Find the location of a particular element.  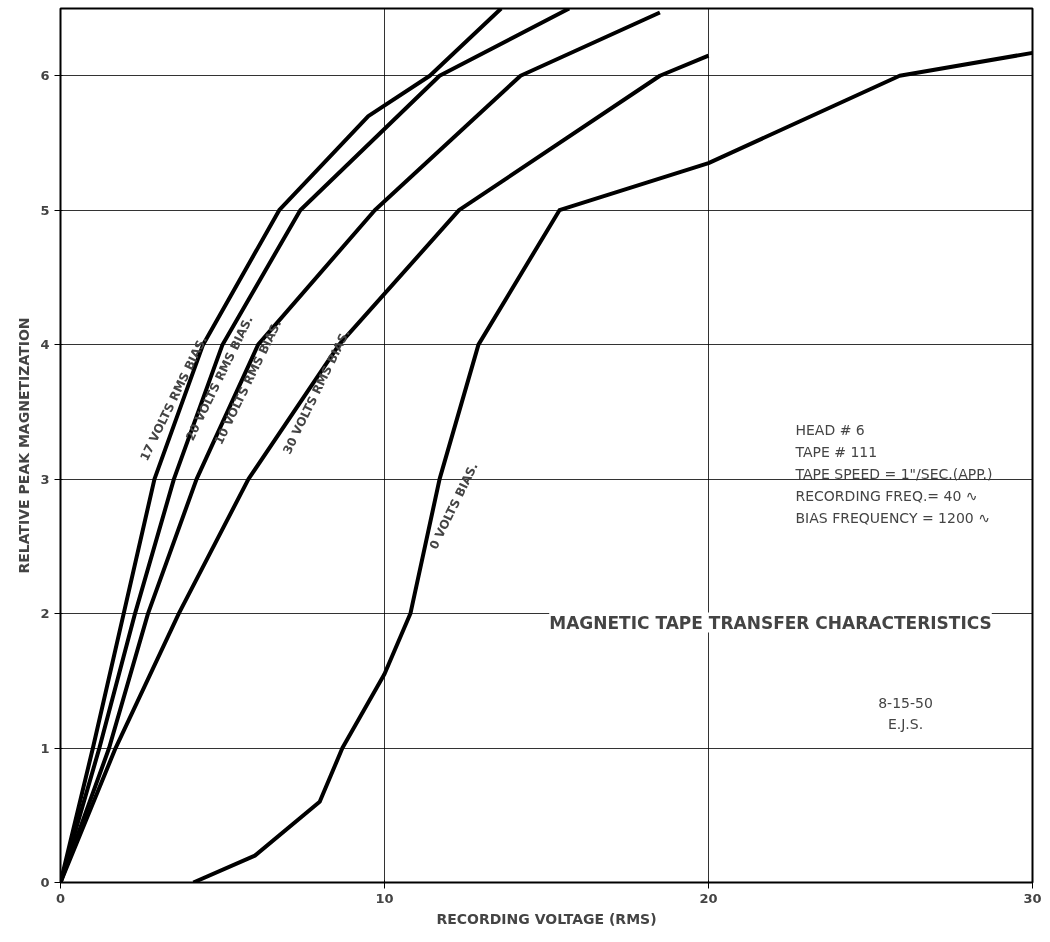

y-tick-label: 3 is located at coordinates (45, 479).